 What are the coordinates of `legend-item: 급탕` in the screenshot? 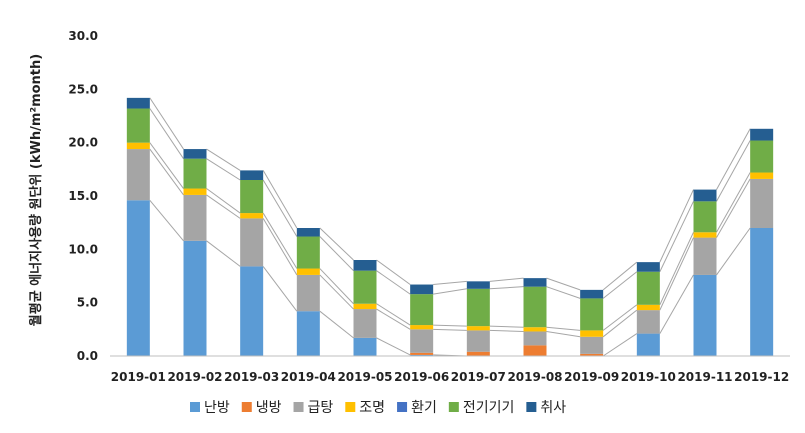 It's located at (313, 408).